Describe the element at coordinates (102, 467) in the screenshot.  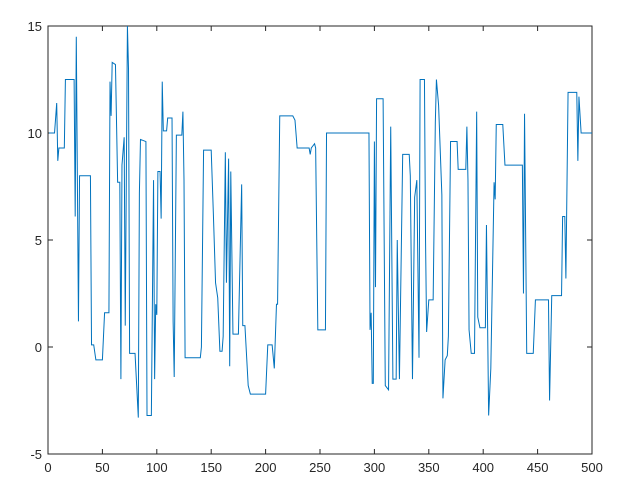
I see `x-tick-label: 50` at that location.